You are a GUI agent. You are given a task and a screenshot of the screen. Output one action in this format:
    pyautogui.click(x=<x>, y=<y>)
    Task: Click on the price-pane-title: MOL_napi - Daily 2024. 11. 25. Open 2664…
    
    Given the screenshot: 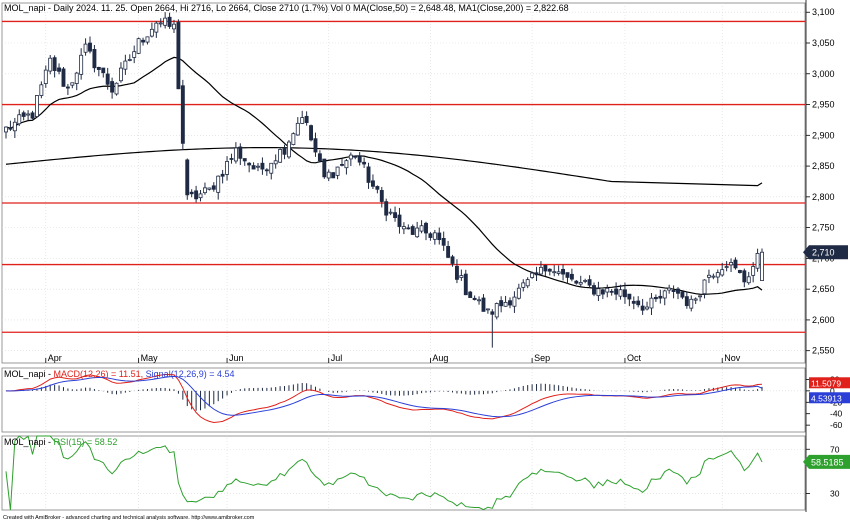 What is the action you would take?
    pyautogui.click(x=286, y=8)
    